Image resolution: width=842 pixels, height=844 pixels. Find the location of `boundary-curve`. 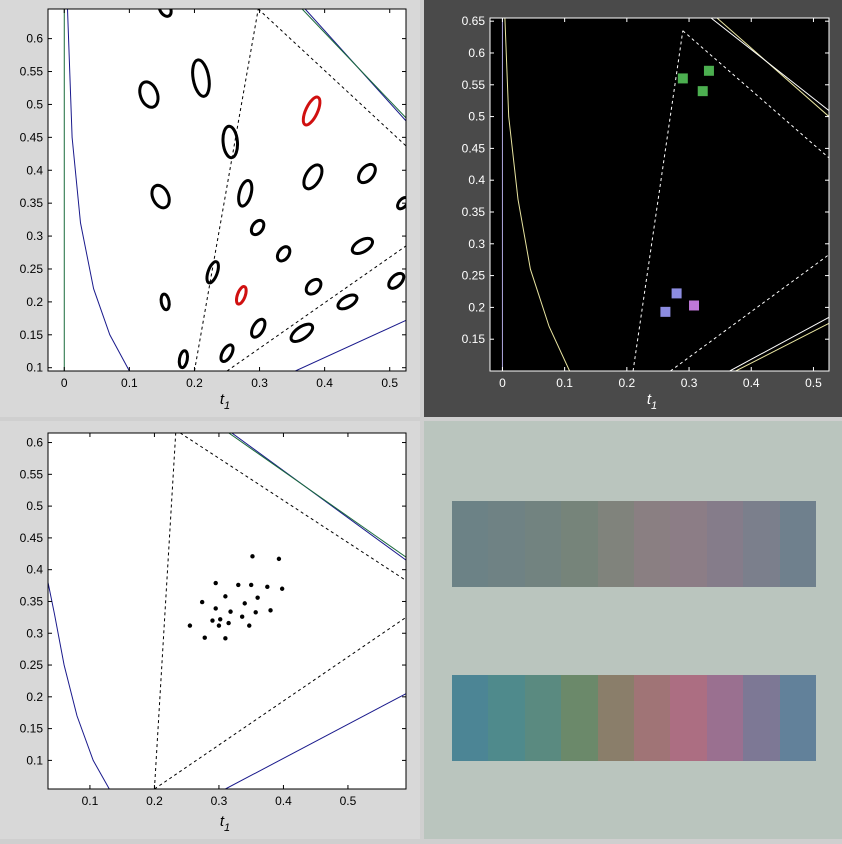

boundary-curve is located at coordinates (98, 190).